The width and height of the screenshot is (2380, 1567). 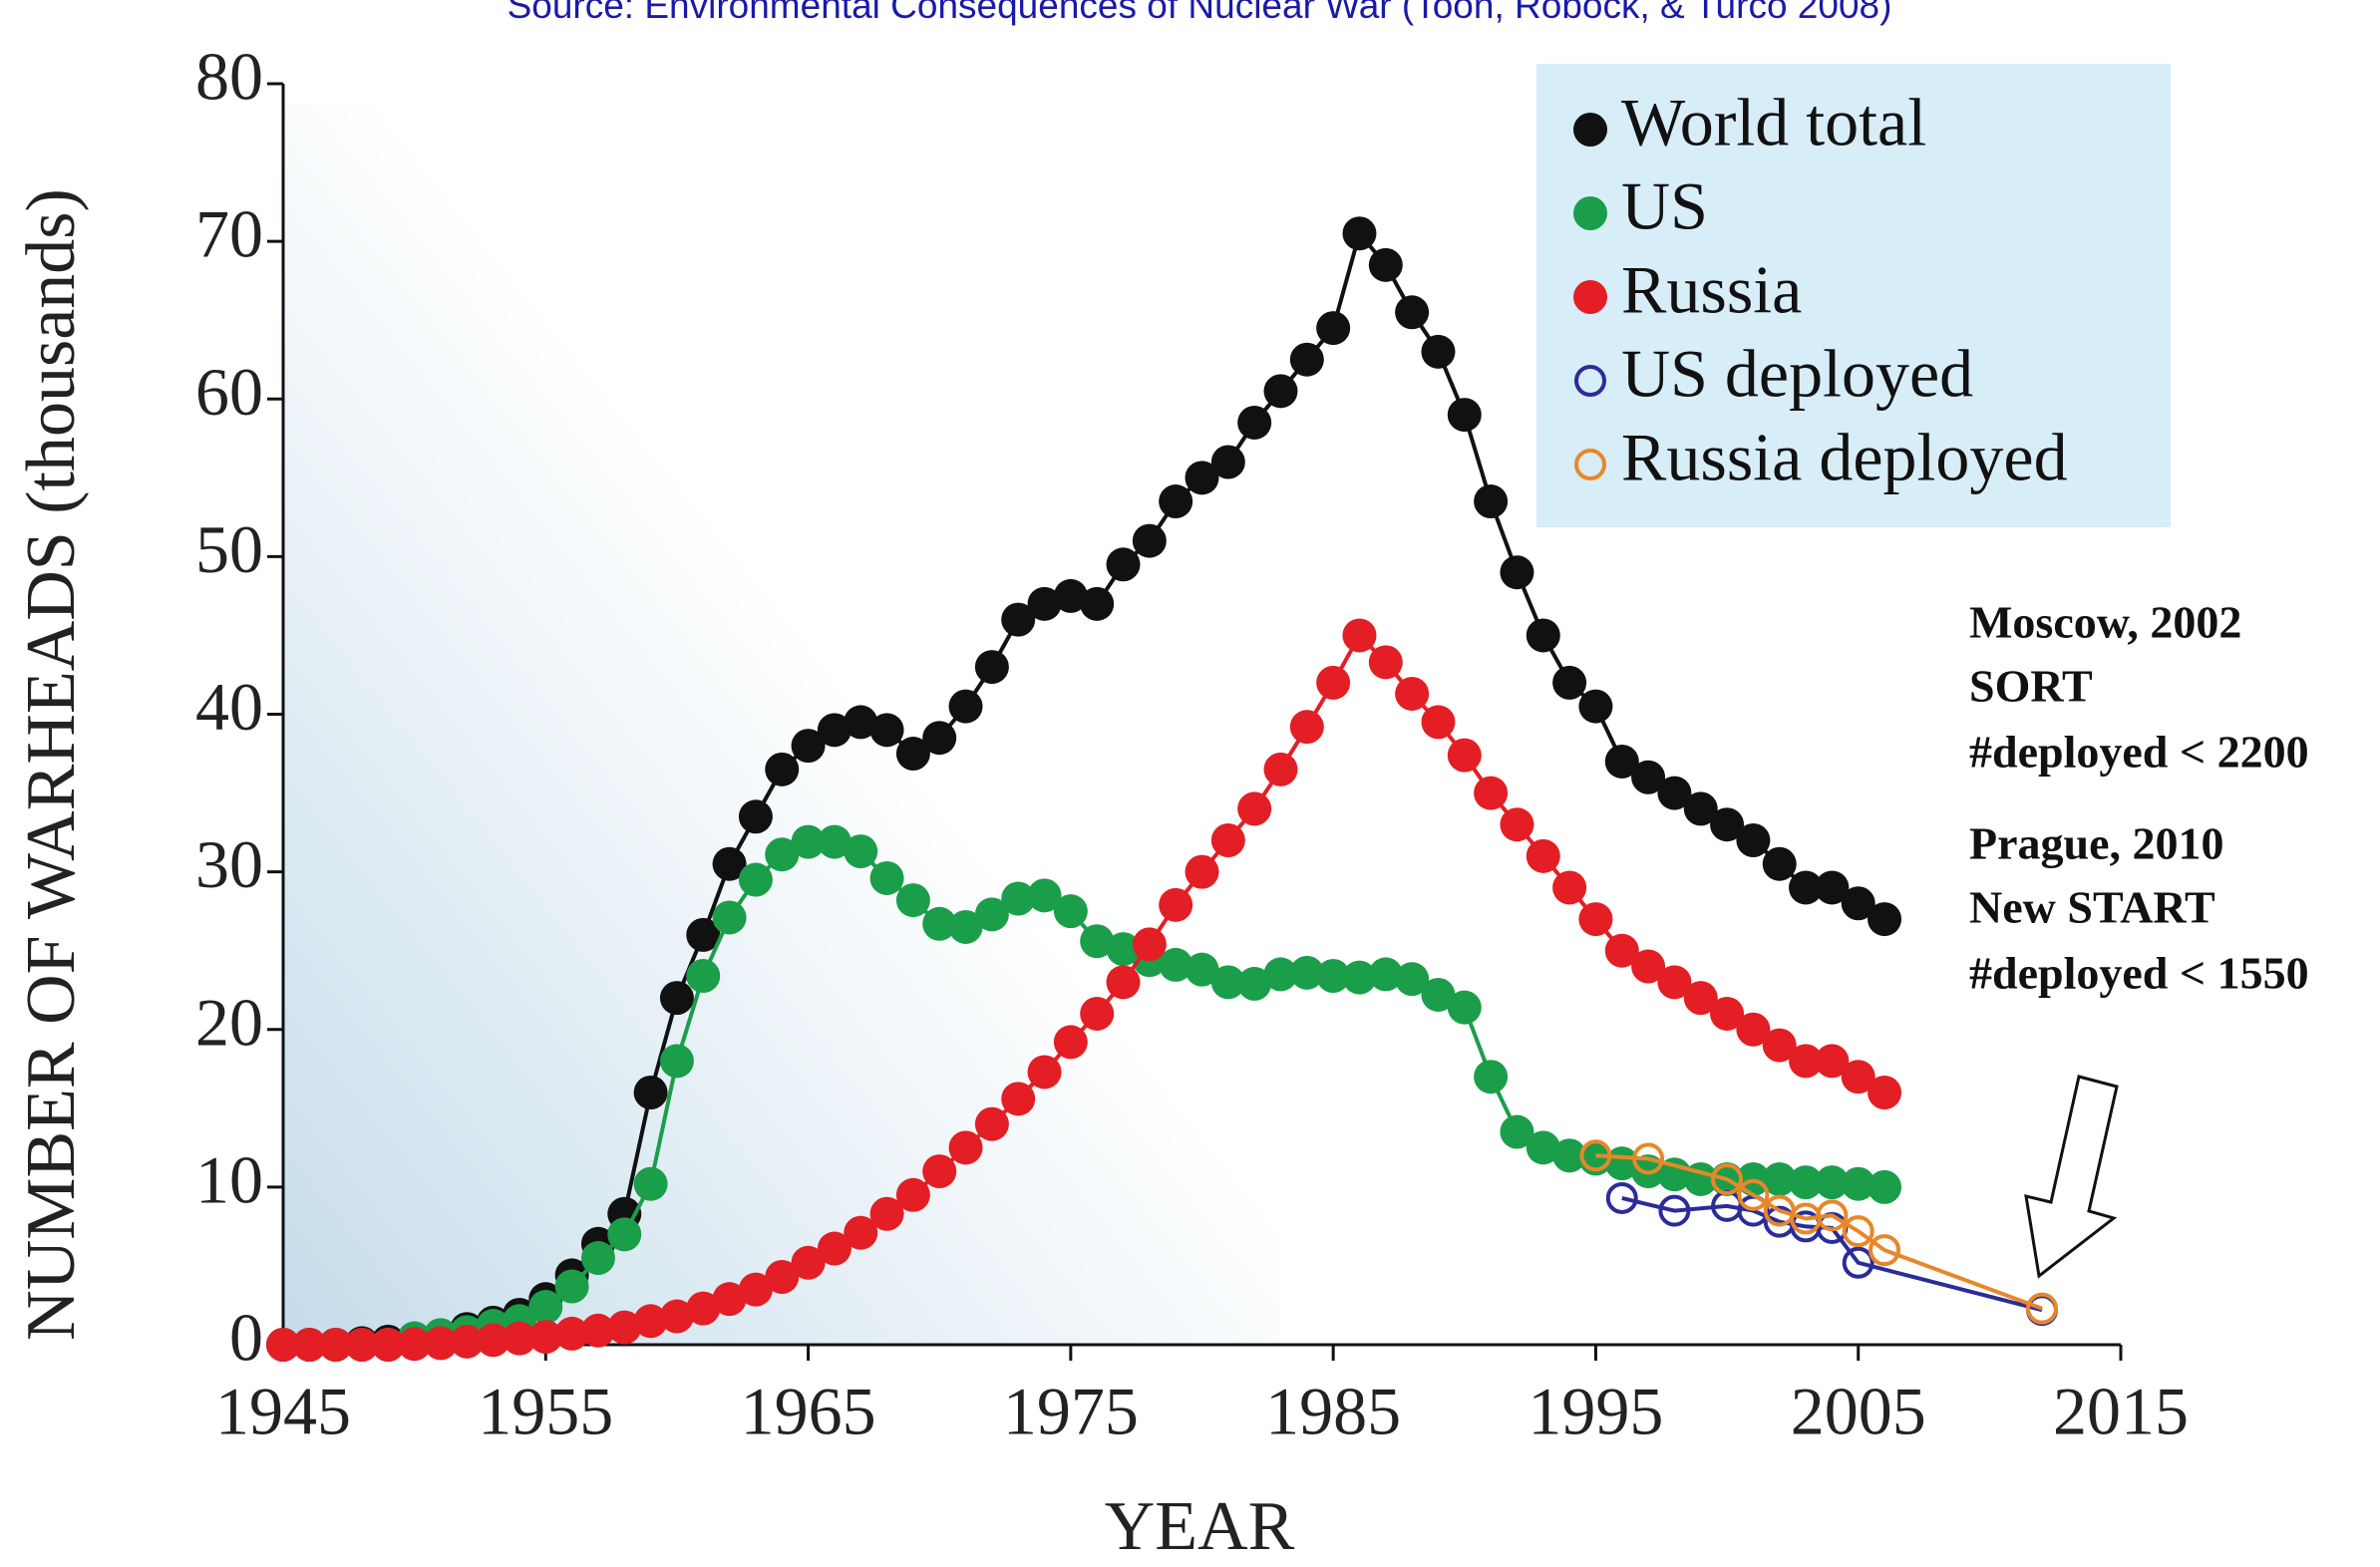 I want to click on annotation: #deployed < 1550, so click(x=2139, y=973).